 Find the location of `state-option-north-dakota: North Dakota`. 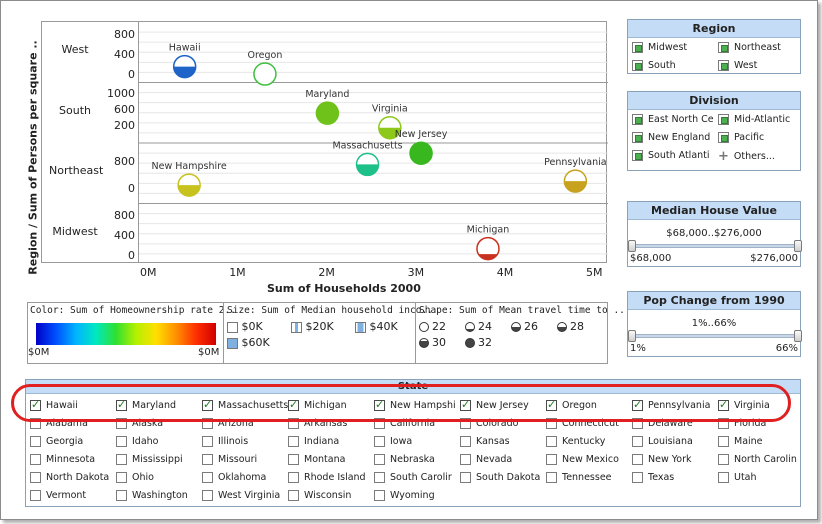

state-option-north-dakota: North Dakota is located at coordinates (69, 477).